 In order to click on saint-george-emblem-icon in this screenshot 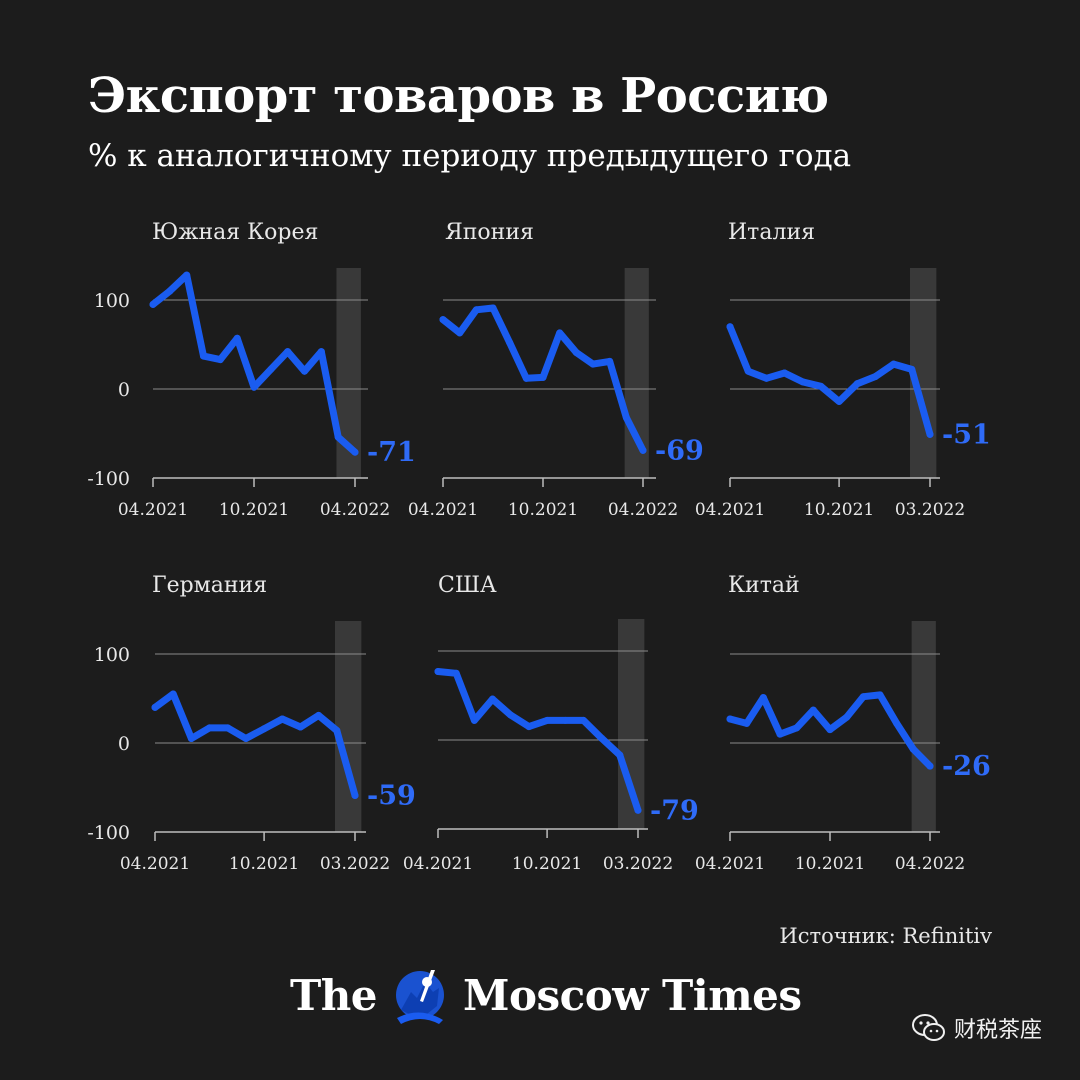, I will do `click(420, 997)`.